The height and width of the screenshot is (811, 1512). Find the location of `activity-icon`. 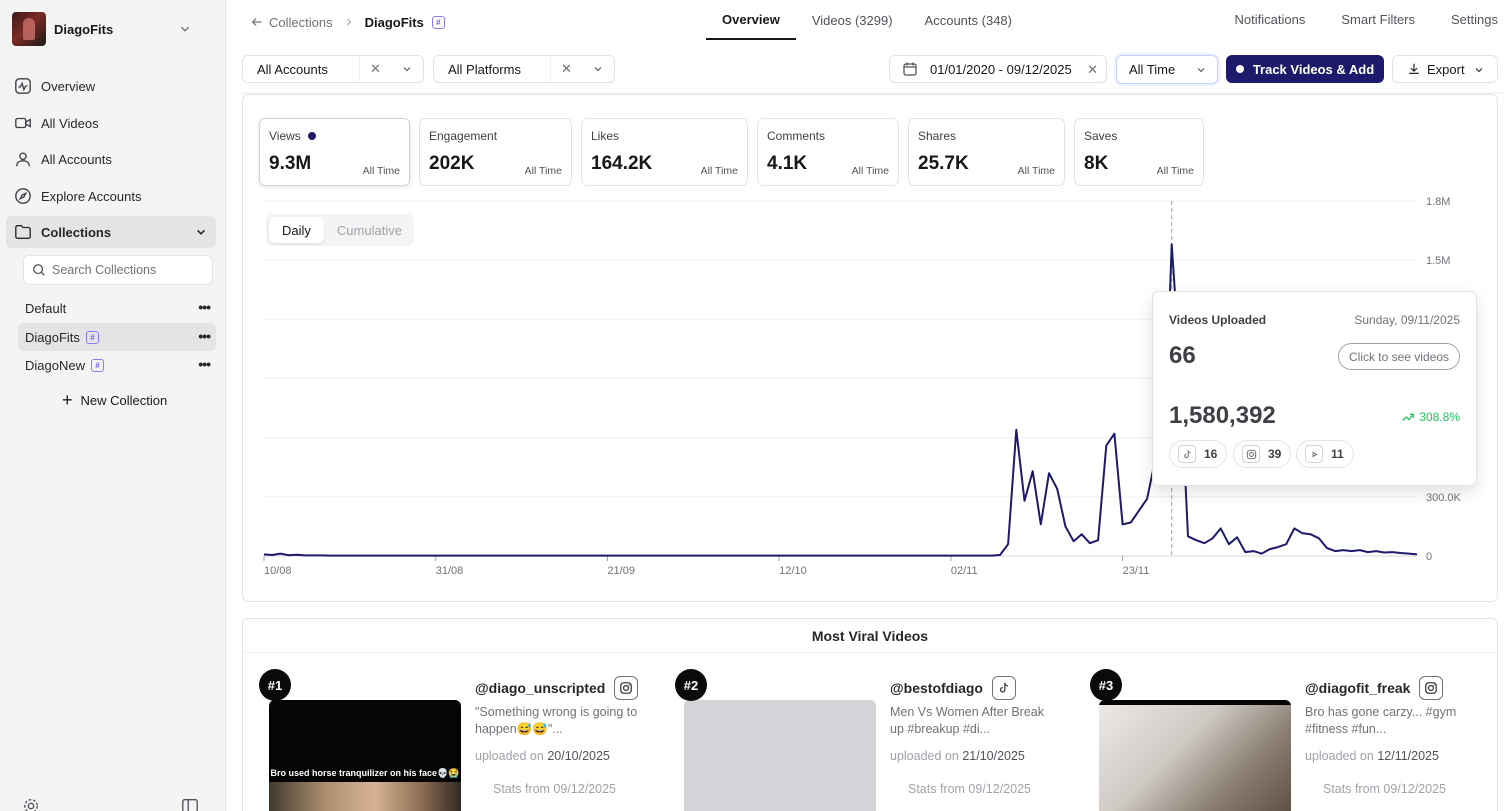

activity-icon is located at coordinates (23, 86).